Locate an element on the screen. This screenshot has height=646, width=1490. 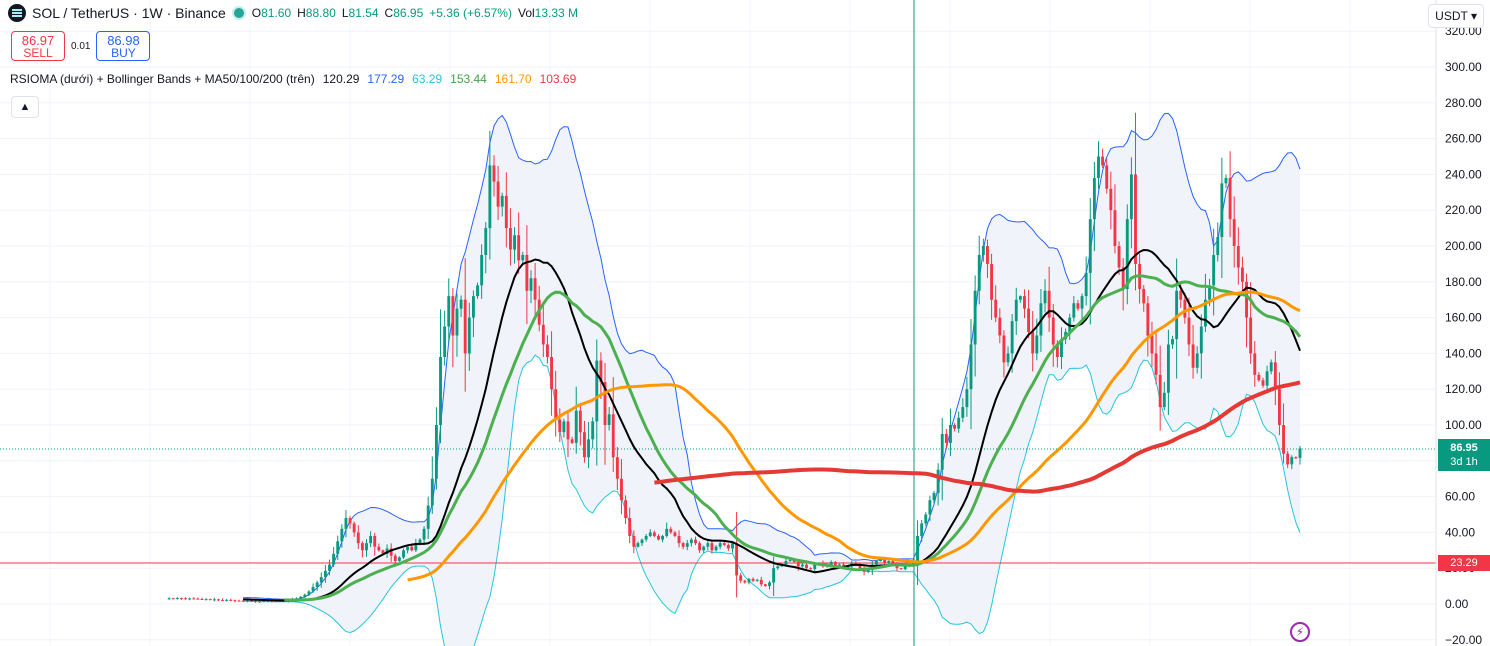
spread-value: 0.01 is located at coordinates (81, 46).